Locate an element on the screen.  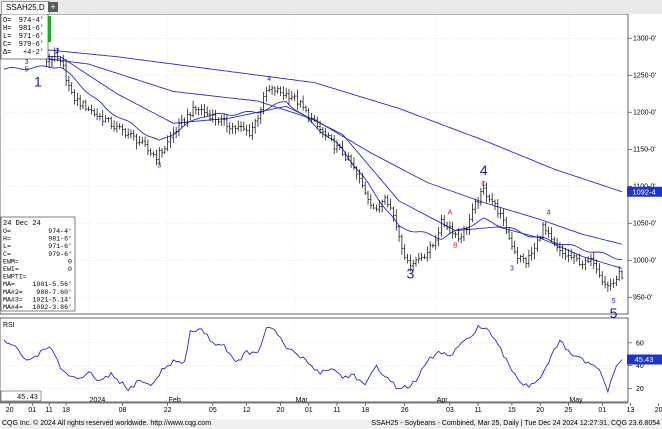
top-row-0-val: 974-4' is located at coordinates (31, 21).